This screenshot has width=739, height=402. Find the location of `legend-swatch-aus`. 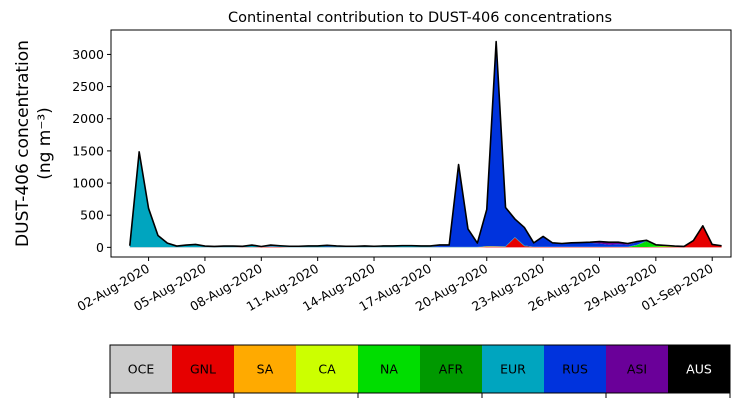

legend-swatch-aus is located at coordinates (699, 369).